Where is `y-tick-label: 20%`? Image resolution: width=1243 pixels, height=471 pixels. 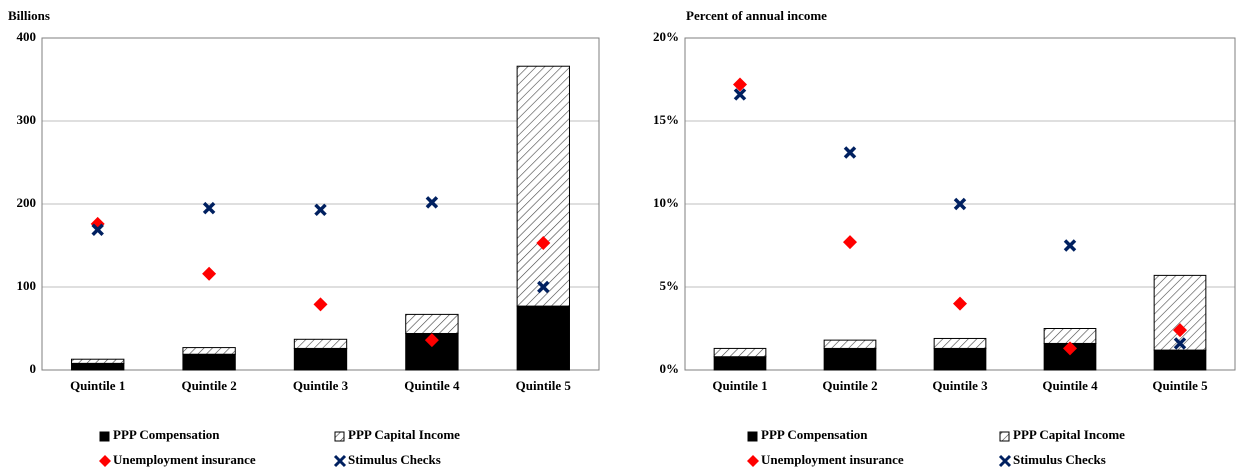 y-tick-label: 20% is located at coordinates (666, 36).